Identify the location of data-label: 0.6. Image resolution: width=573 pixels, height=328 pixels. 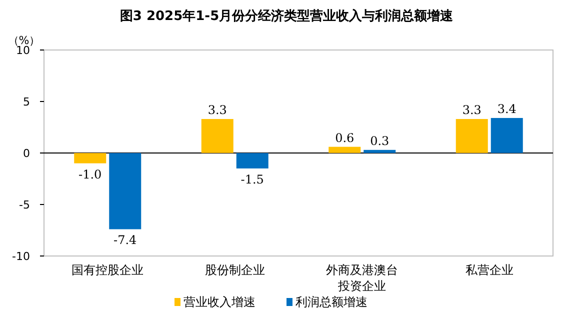
(344, 137).